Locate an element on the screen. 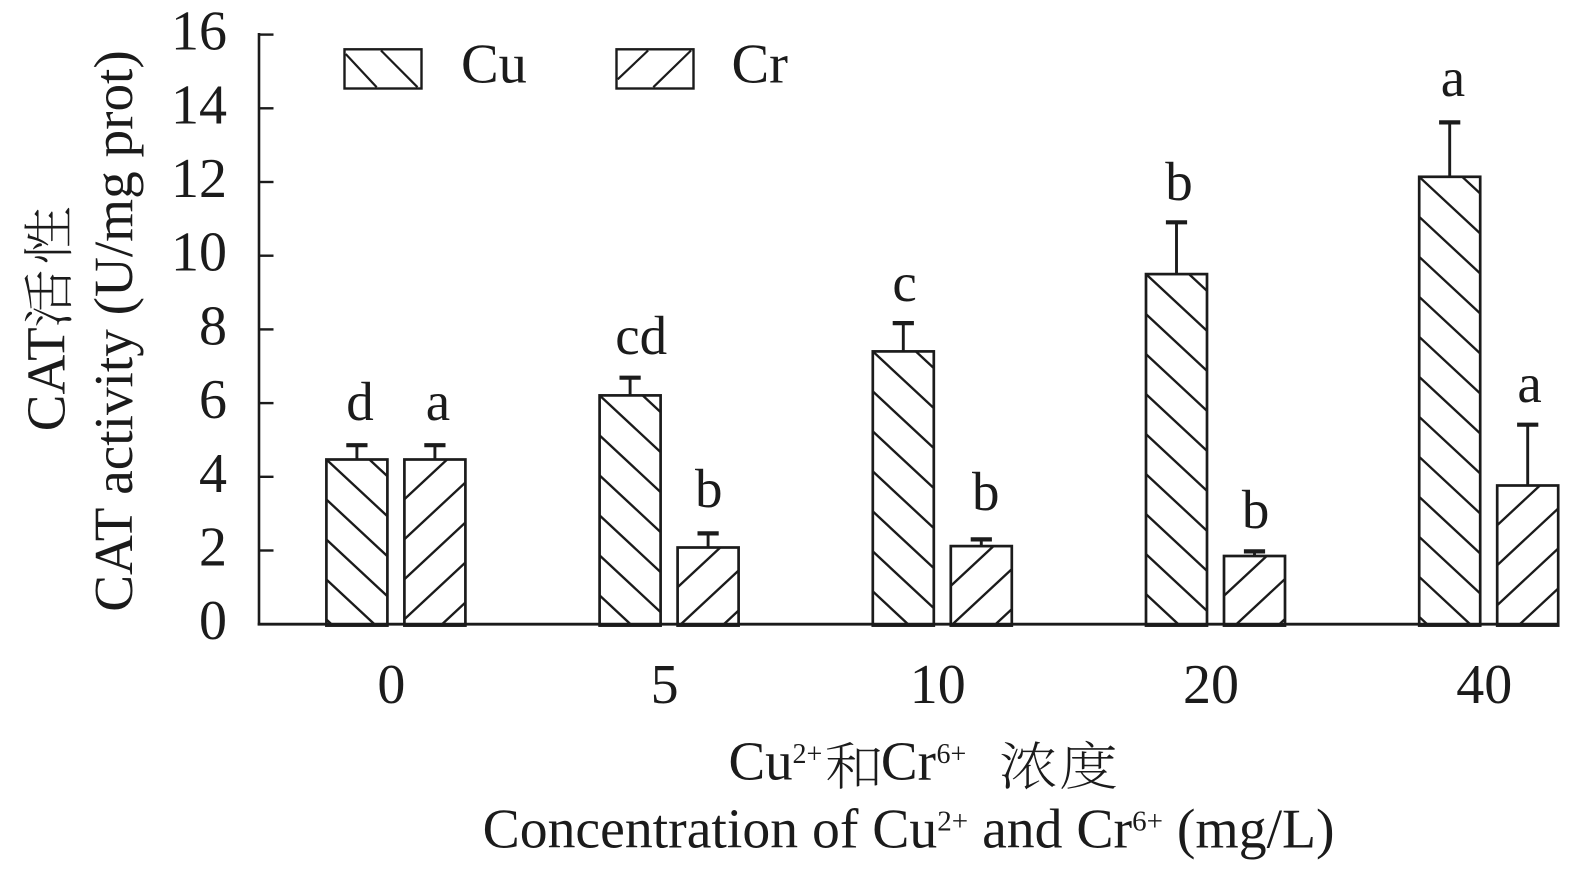  svg-text: c is located at coordinates (904, 282).